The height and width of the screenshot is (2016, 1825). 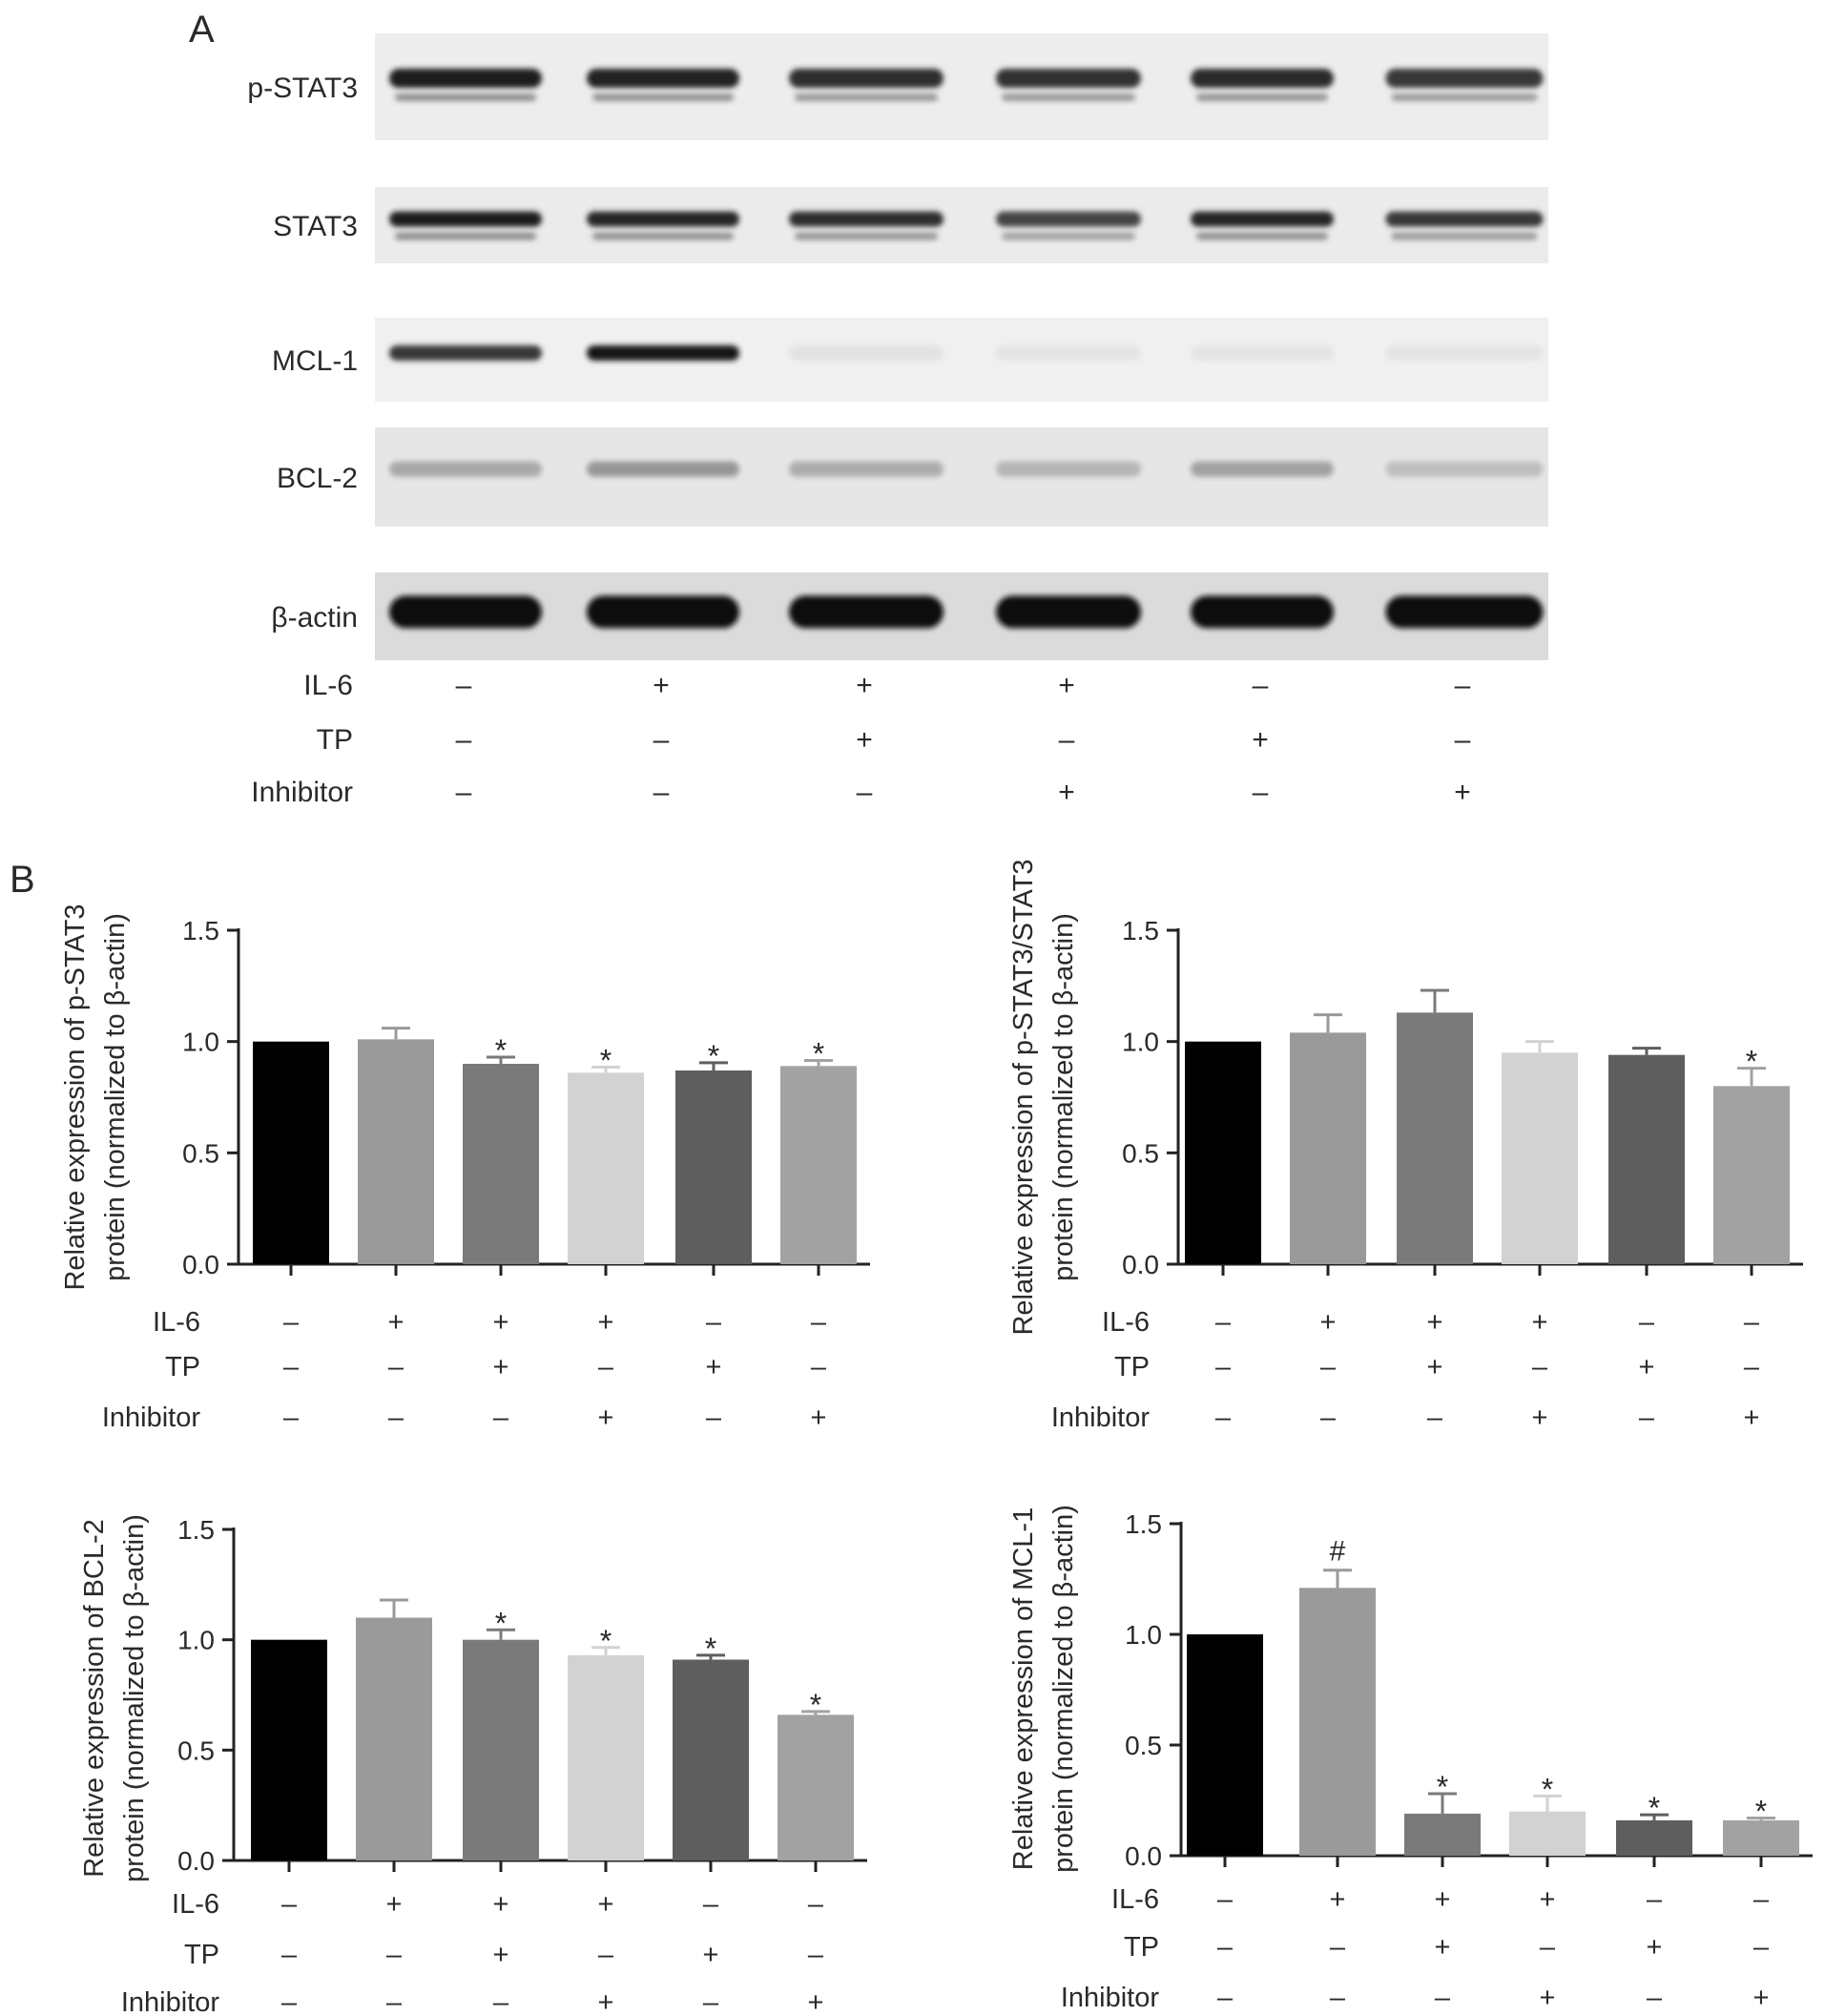 What do you see at coordinates (22, 880) in the screenshot?
I see `panel-b-letter: B` at bounding box center [22, 880].